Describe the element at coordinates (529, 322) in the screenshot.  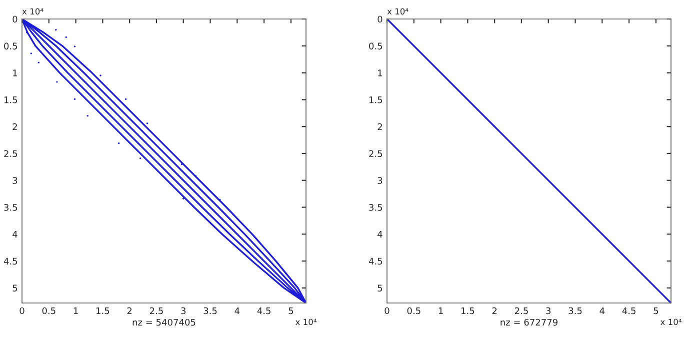
I see `x-axis-title: nz = 672779` at that location.